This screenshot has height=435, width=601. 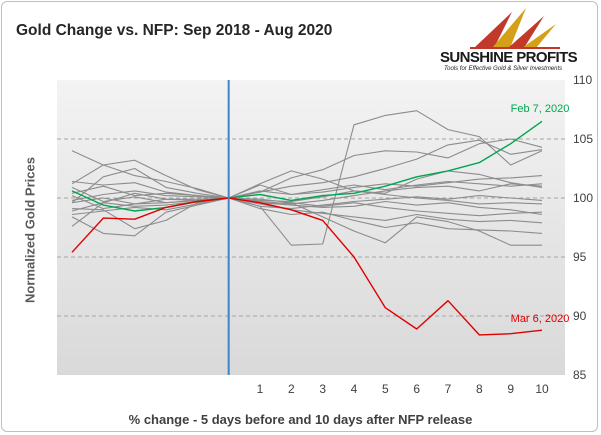 What do you see at coordinates (448, 389) in the screenshot?
I see `x-tick-label: 7` at bounding box center [448, 389].